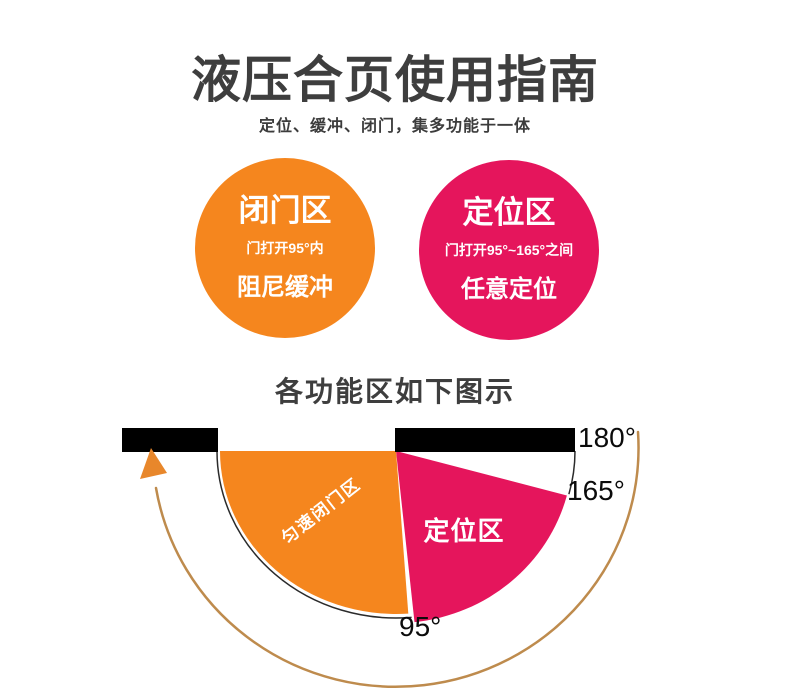  Describe the element at coordinates (485, 440) in the screenshot. I see `door-frame-bar` at that location.